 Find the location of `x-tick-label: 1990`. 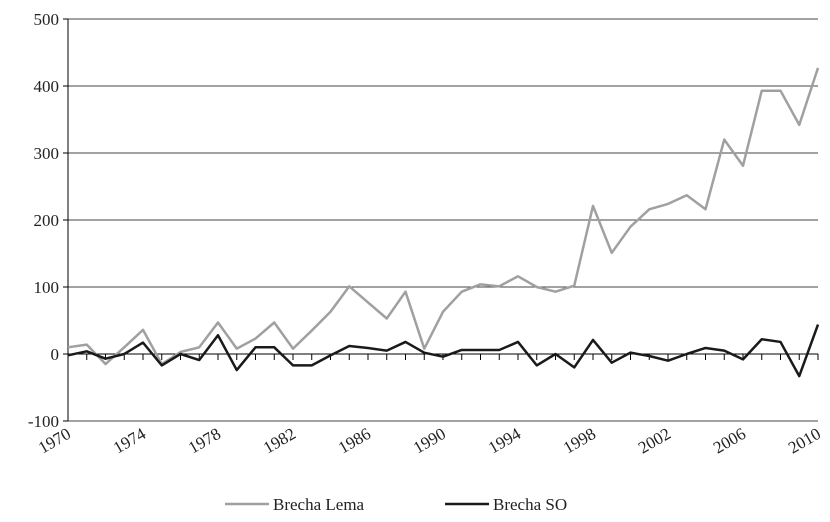

x-tick-label: 1990 is located at coordinates (429, 440).